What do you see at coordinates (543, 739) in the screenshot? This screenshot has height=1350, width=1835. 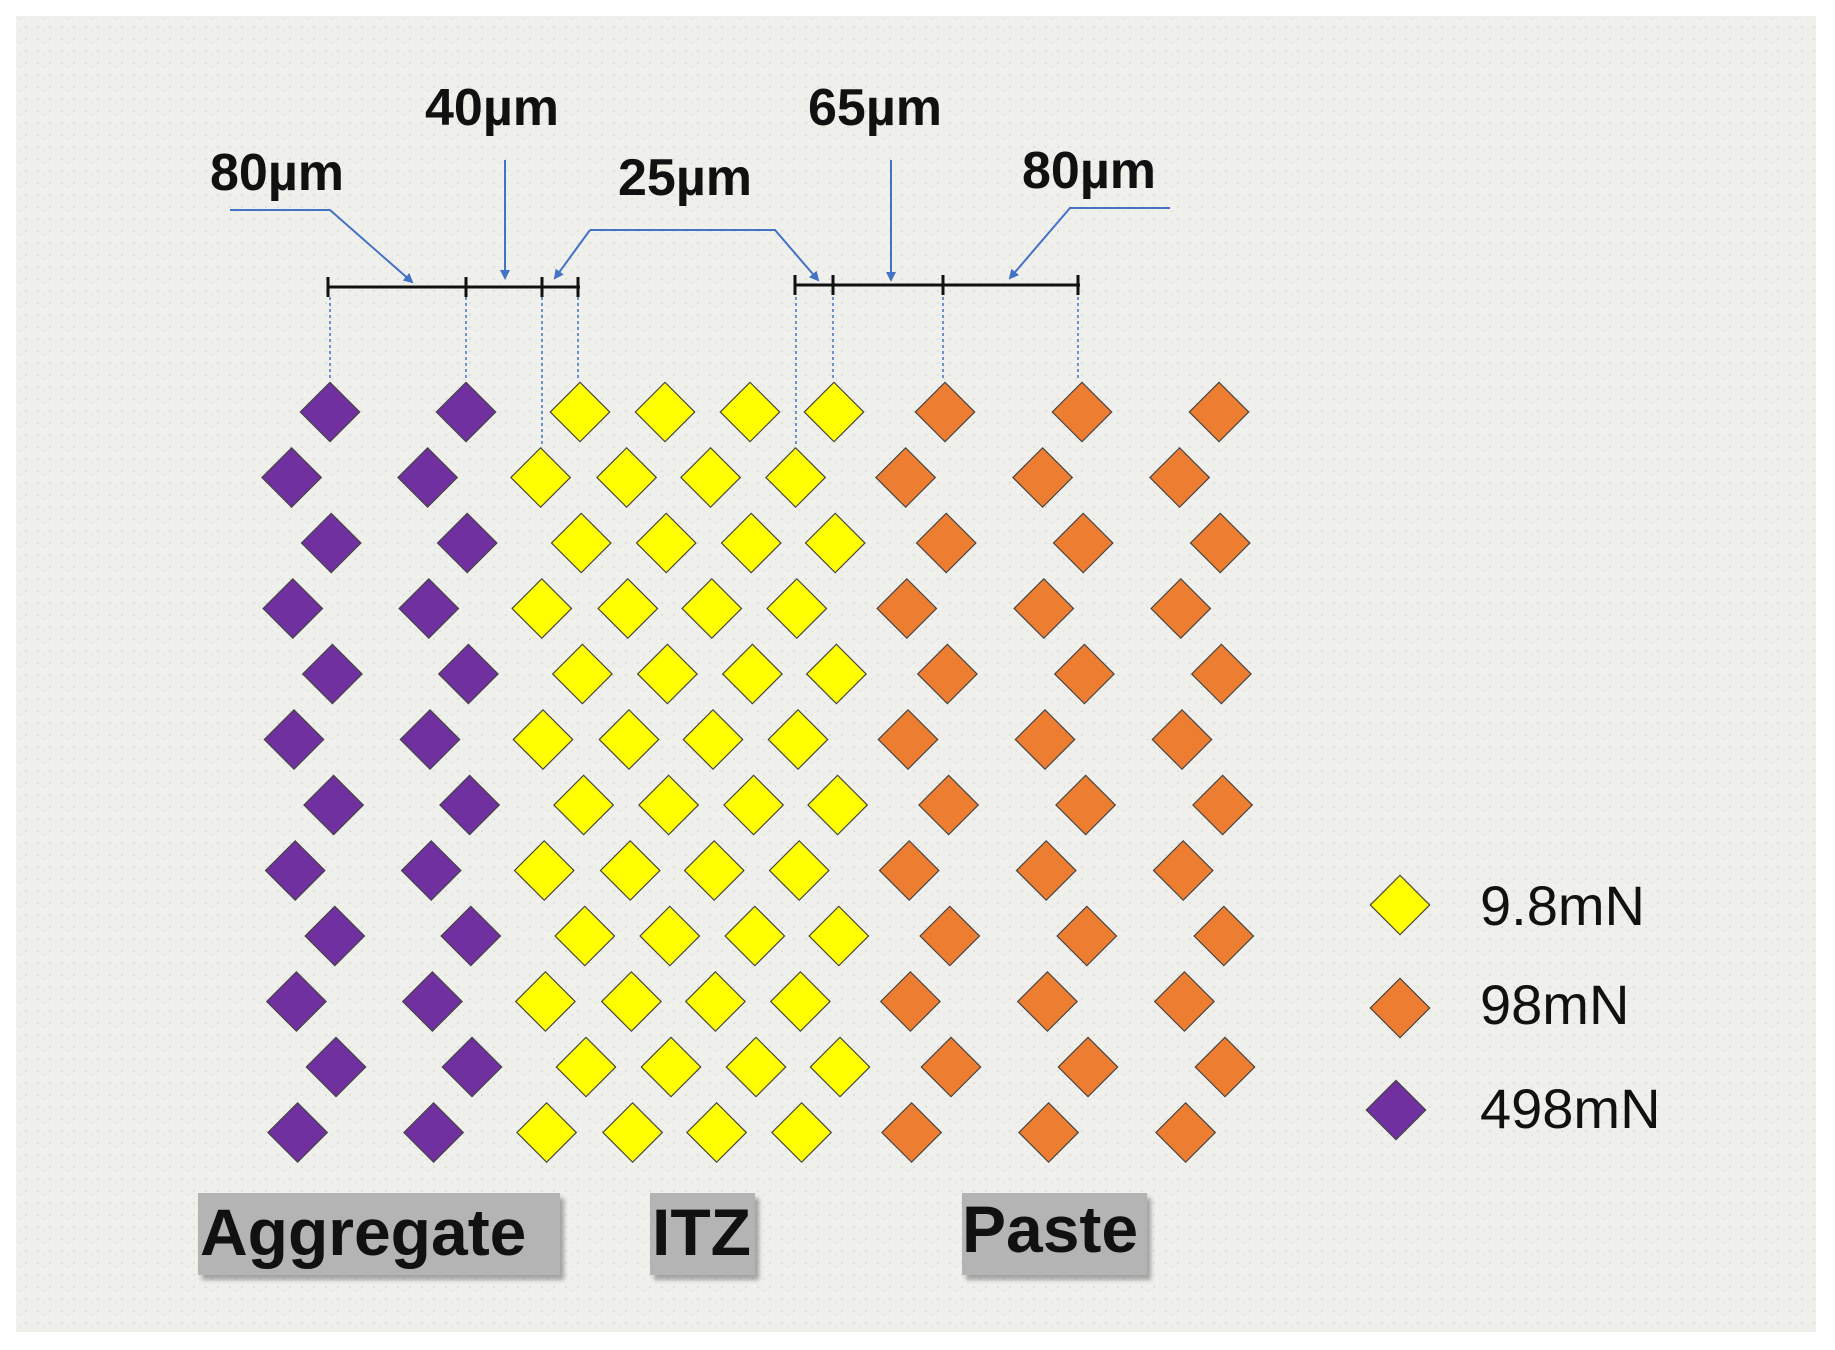 I see `indent-marker-itz-r6-c1` at bounding box center [543, 739].